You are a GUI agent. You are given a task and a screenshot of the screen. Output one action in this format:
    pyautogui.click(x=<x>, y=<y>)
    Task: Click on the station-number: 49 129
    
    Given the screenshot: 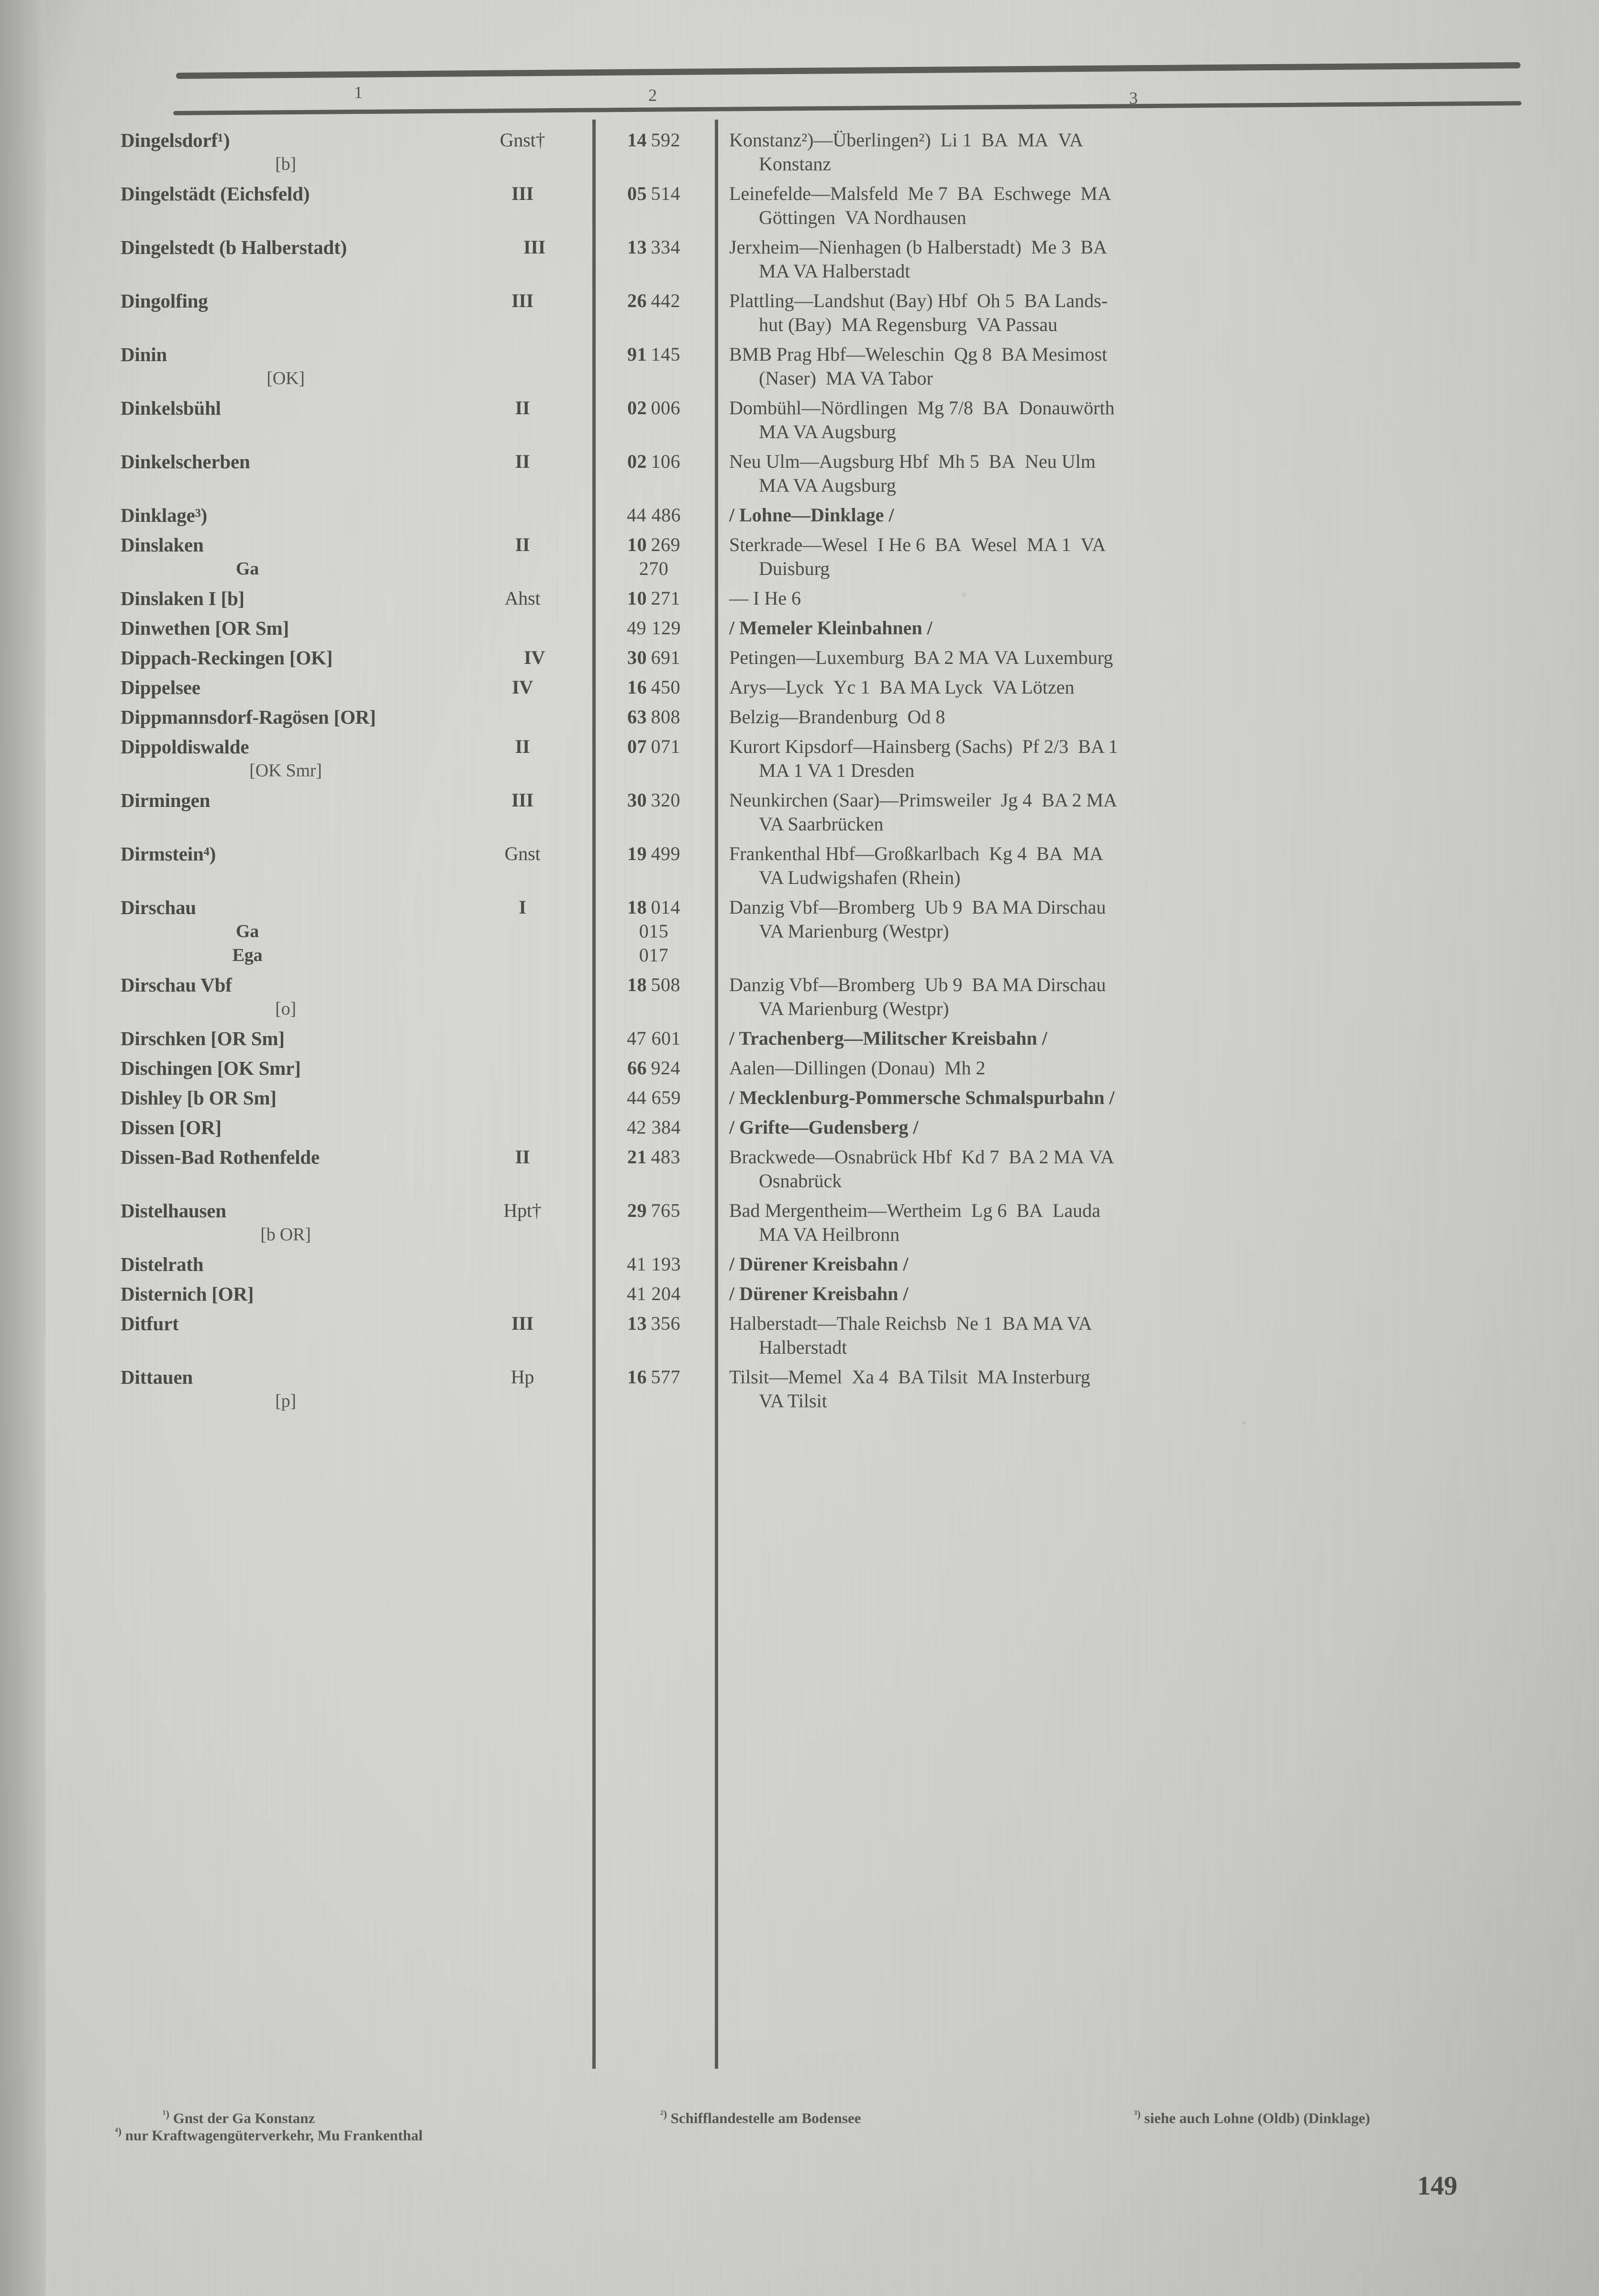 What is the action you would take?
    pyautogui.click(x=654, y=628)
    